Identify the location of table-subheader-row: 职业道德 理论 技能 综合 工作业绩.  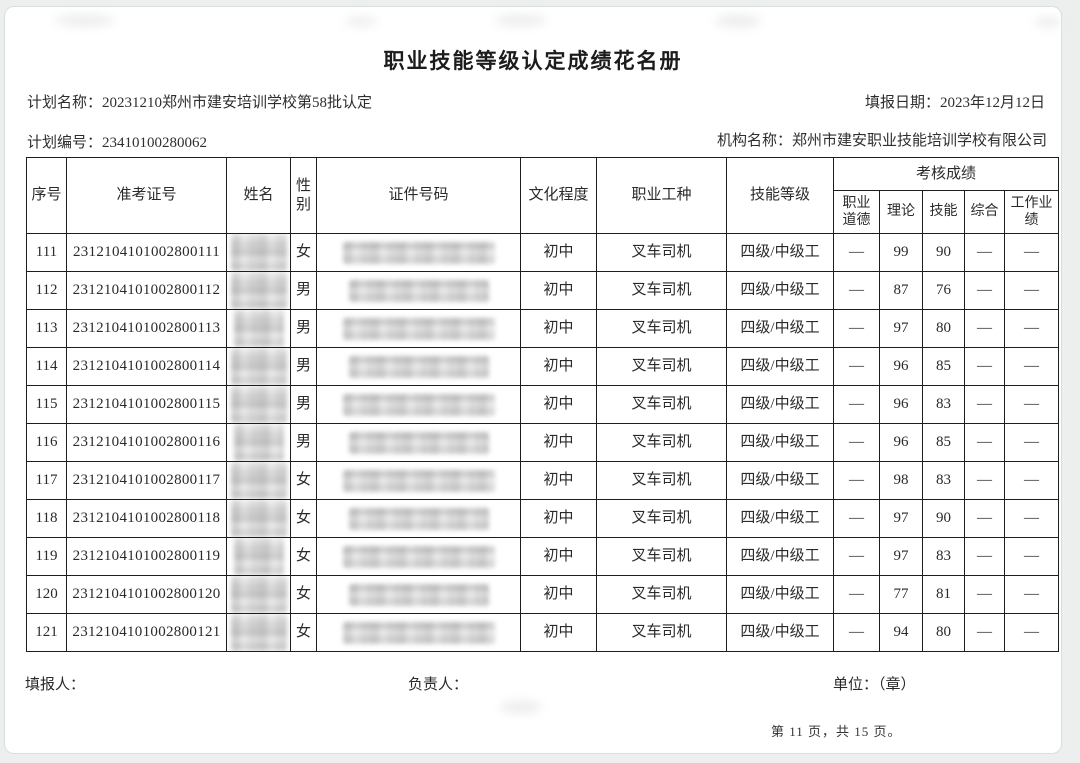
(543, 212).